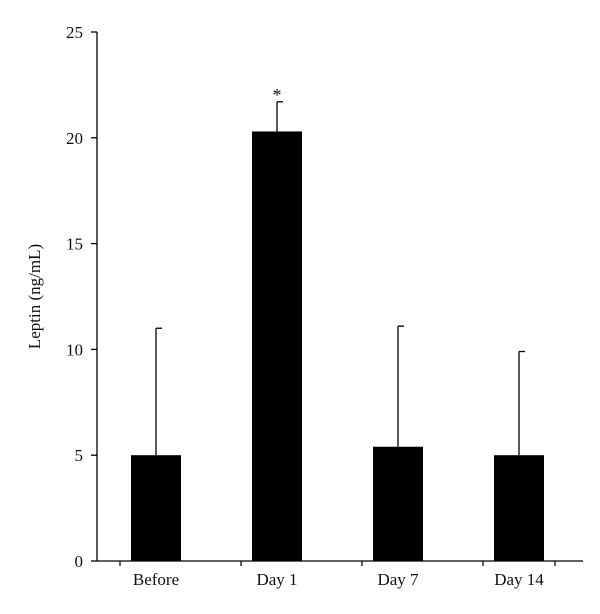 The width and height of the screenshot is (600, 614). I want to click on significance-marker: *, so click(277, 95).